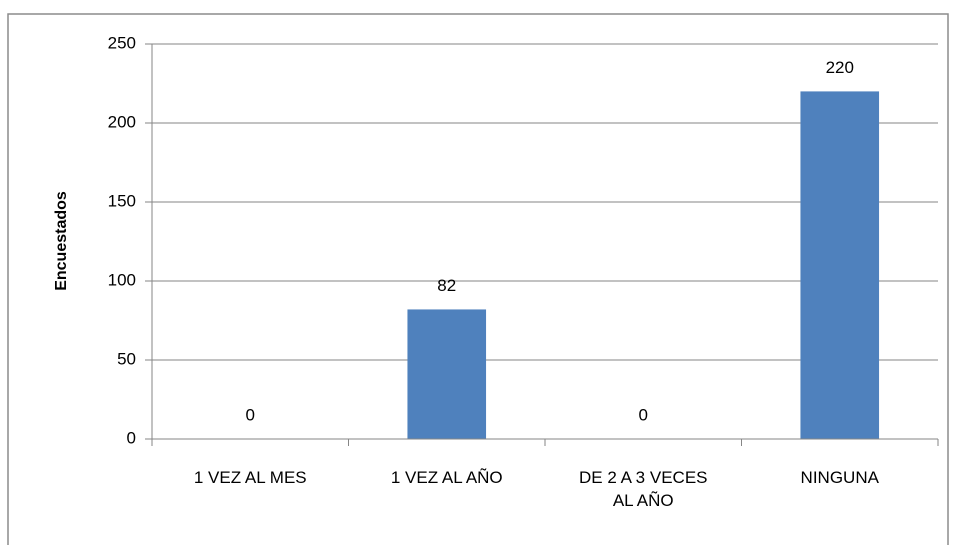  Describe the element at coordinates (122, 279) in the screenshot. I see `y-tick-label: 100` at that location.